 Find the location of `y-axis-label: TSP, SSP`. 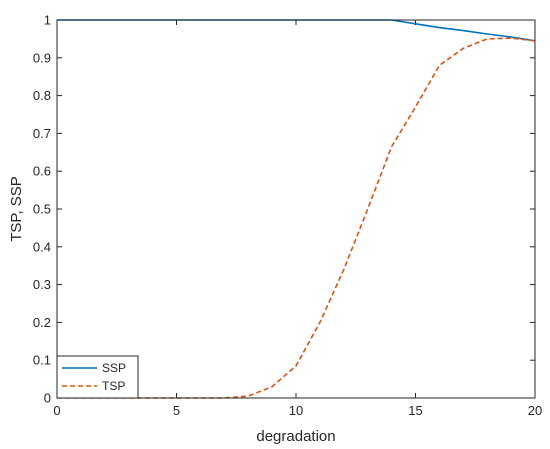

y-axis-label: TSP, SSP is located at coordinates (16, 209).